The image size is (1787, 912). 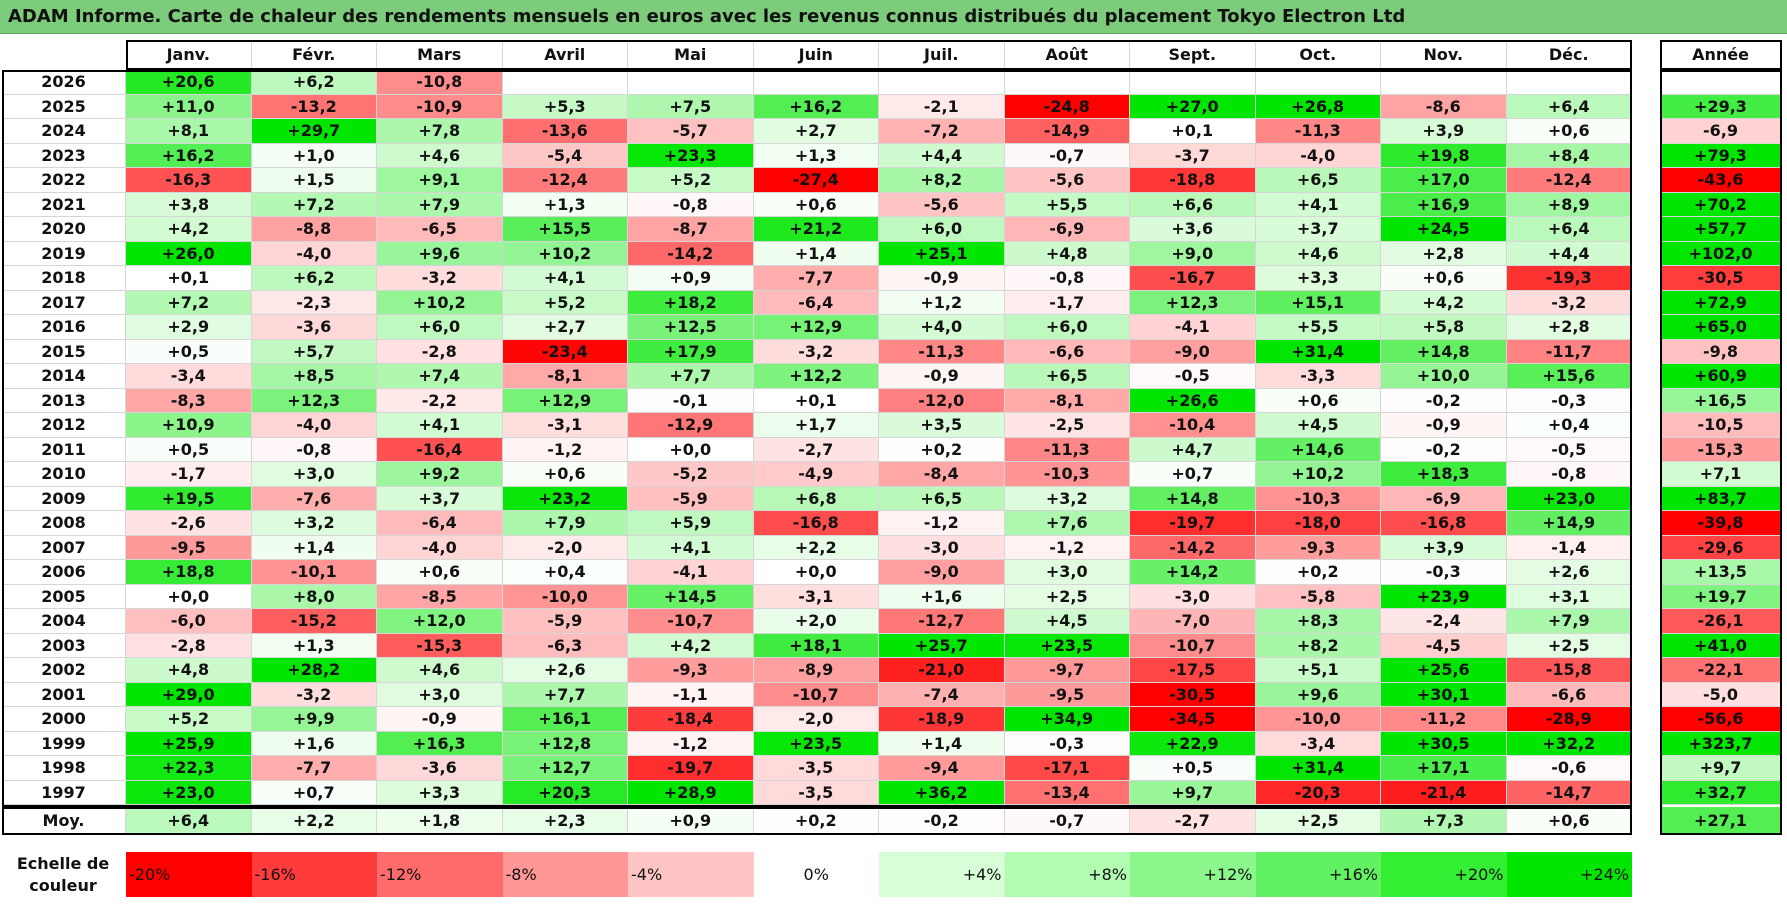 What do you see at coordinates (565, 180) in the screenshot?
I see `heatmap-cell: -12,4` at bounding box center [565, 180].